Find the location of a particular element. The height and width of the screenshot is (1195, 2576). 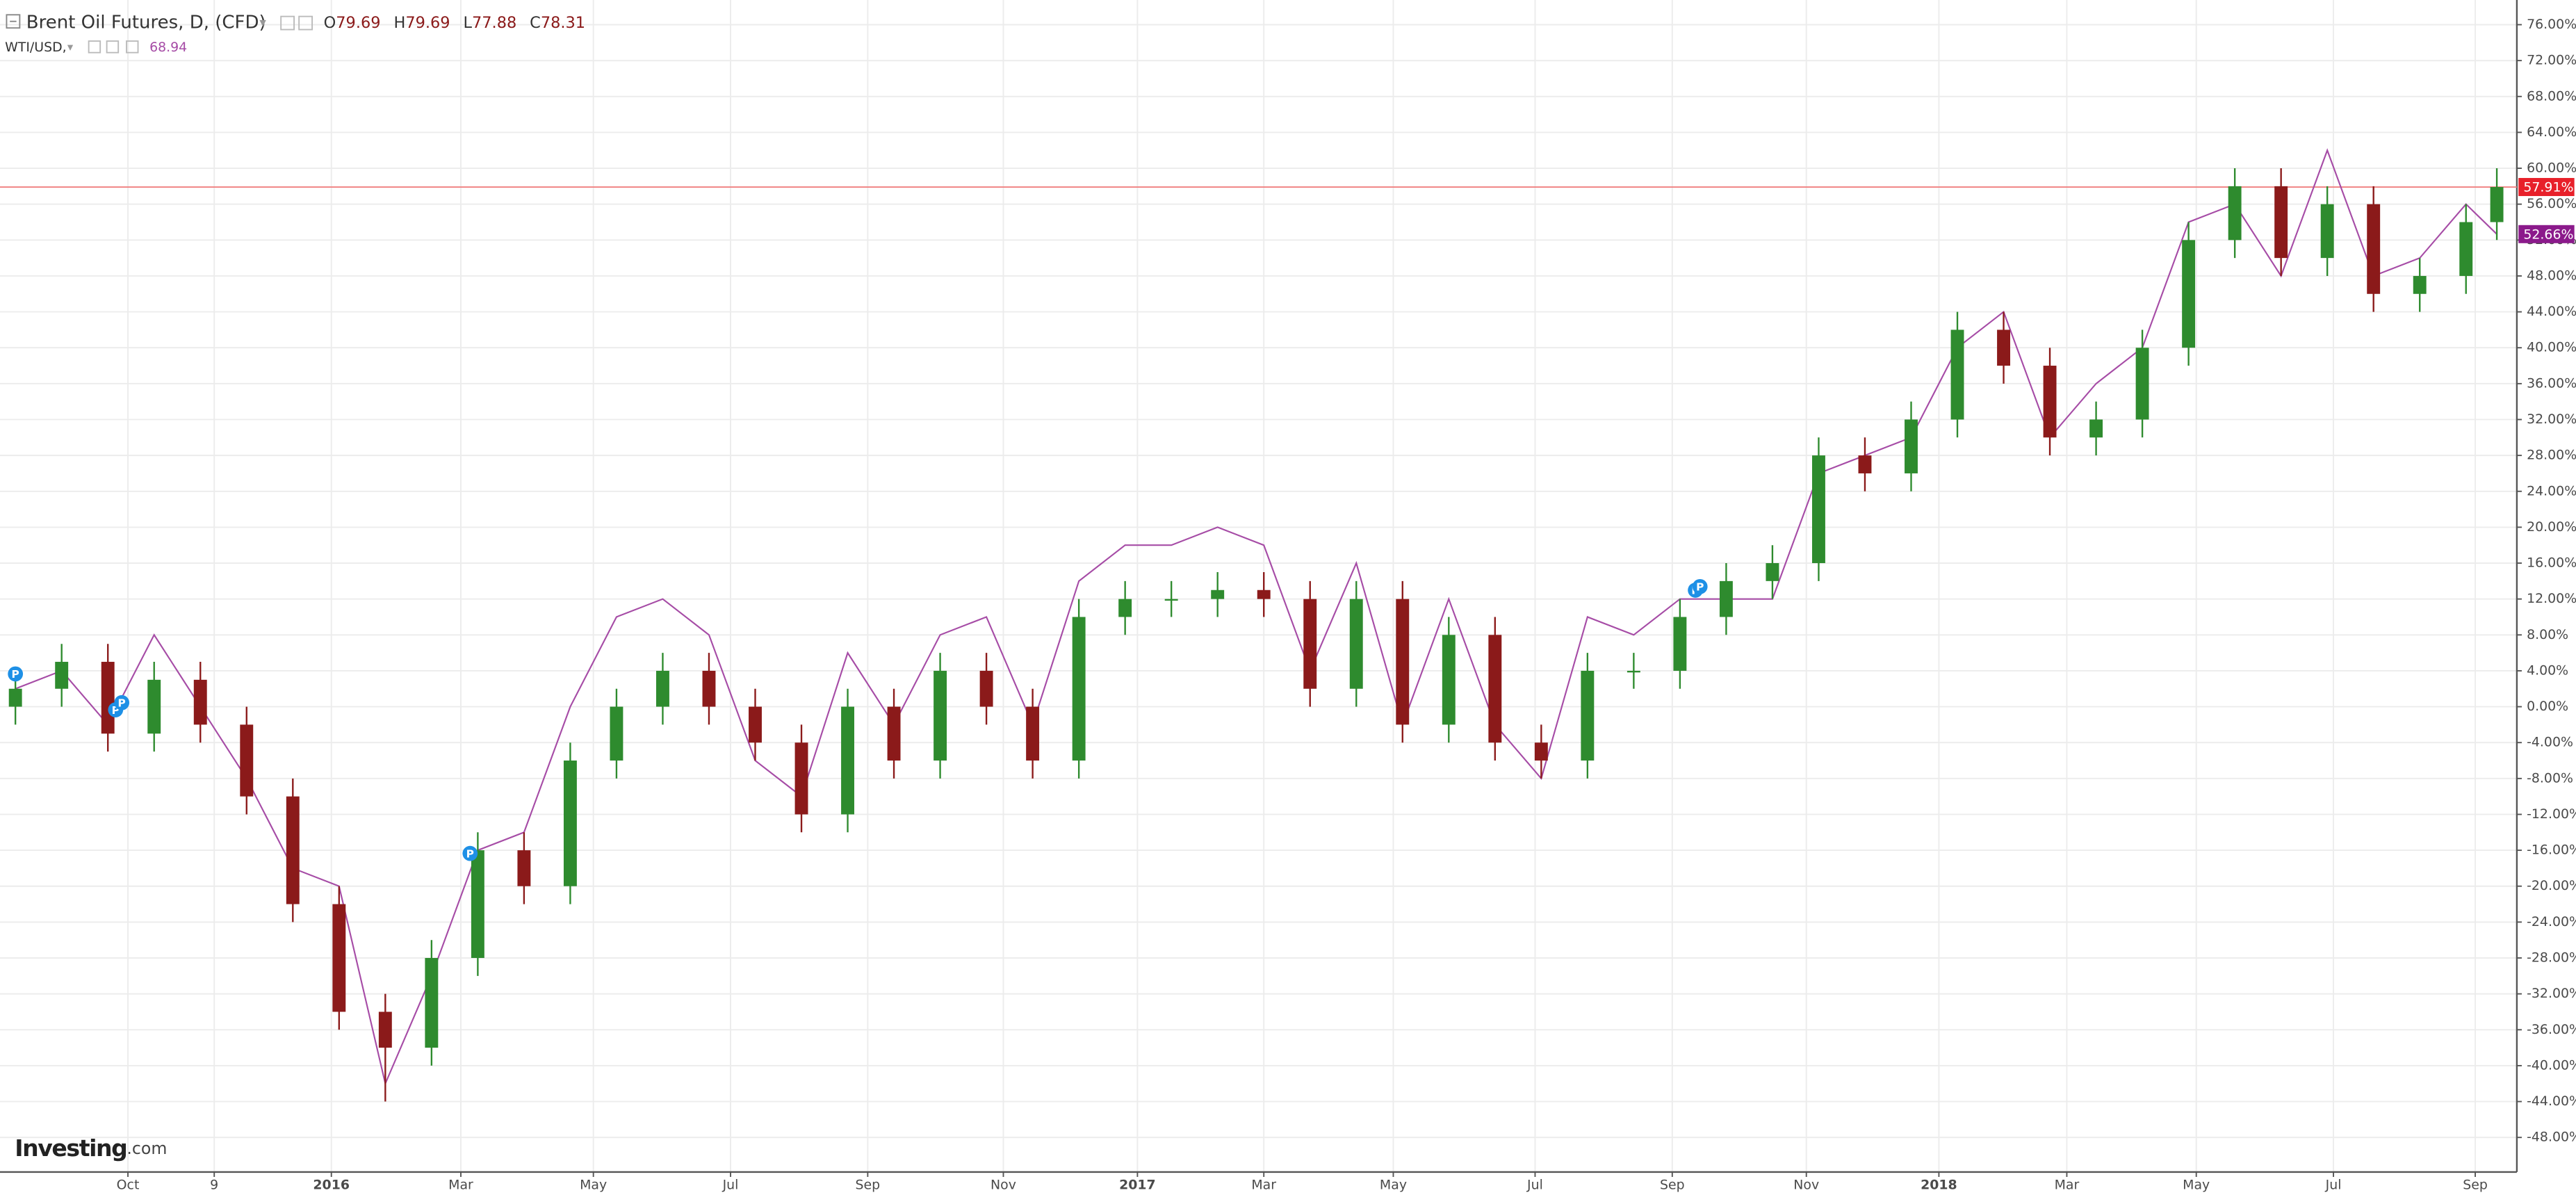

x-tick-label: 2016 is located at coordinates (331, 1185).